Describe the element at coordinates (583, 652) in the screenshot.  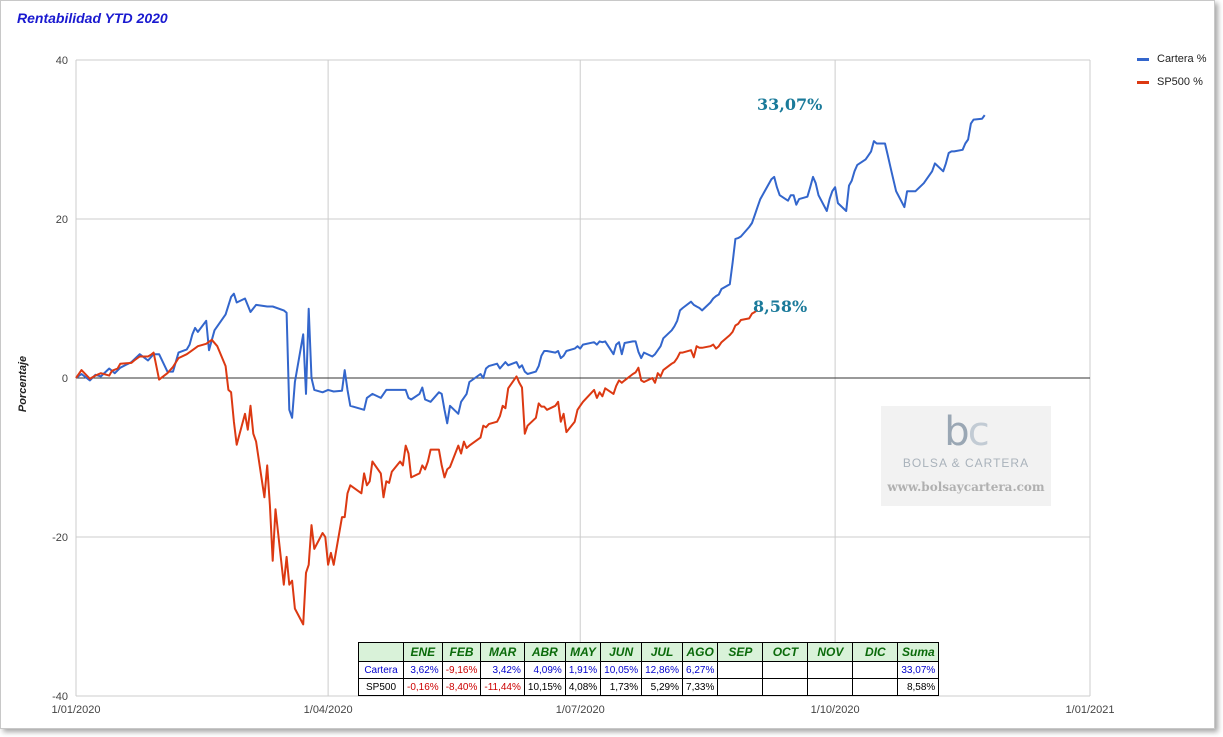
I see `table-header-may: MAY` at that location.